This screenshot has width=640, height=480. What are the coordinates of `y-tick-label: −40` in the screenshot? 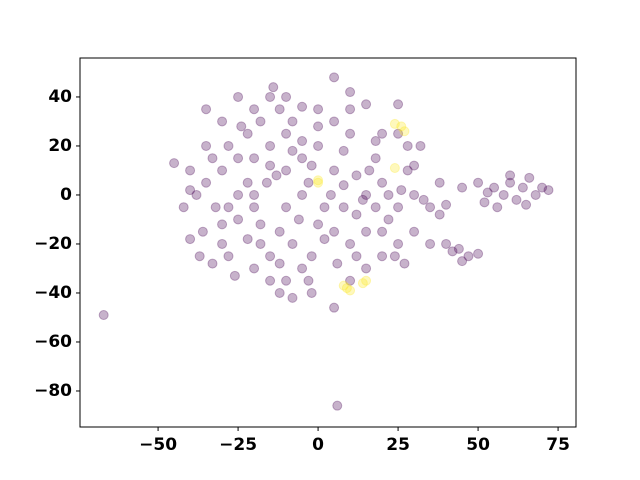 It's located at (53, 293).